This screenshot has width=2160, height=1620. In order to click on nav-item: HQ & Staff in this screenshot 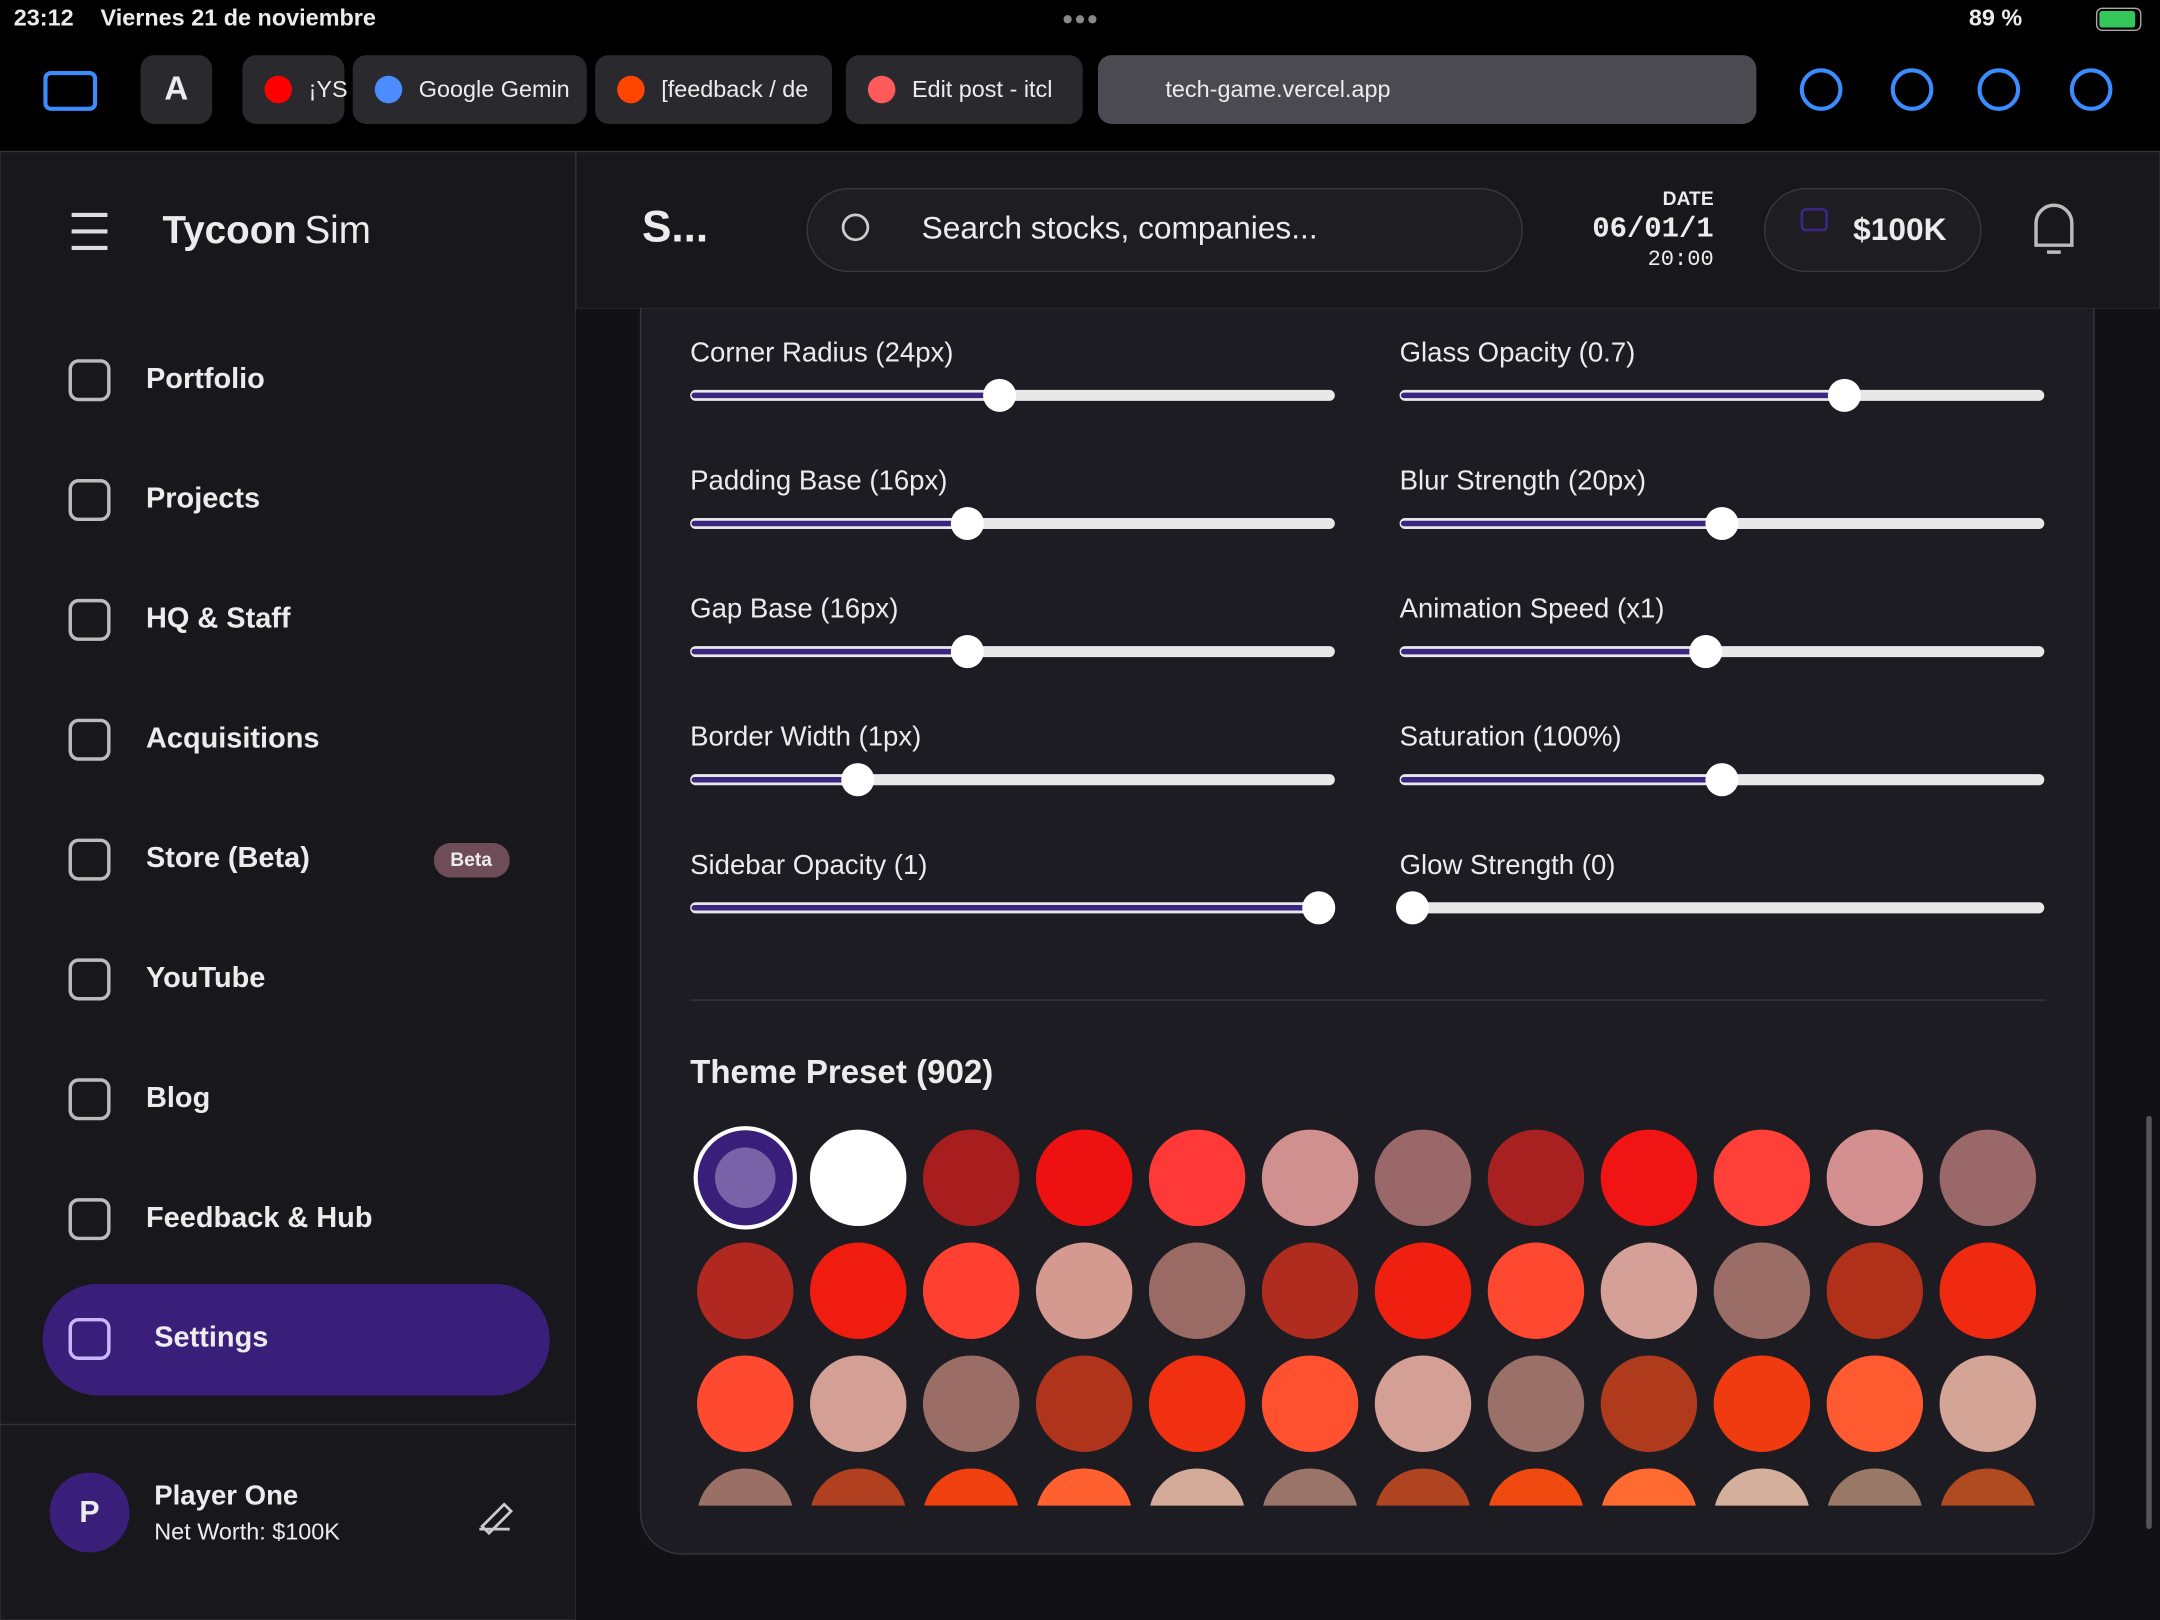, I will do `click(218, 619)`.